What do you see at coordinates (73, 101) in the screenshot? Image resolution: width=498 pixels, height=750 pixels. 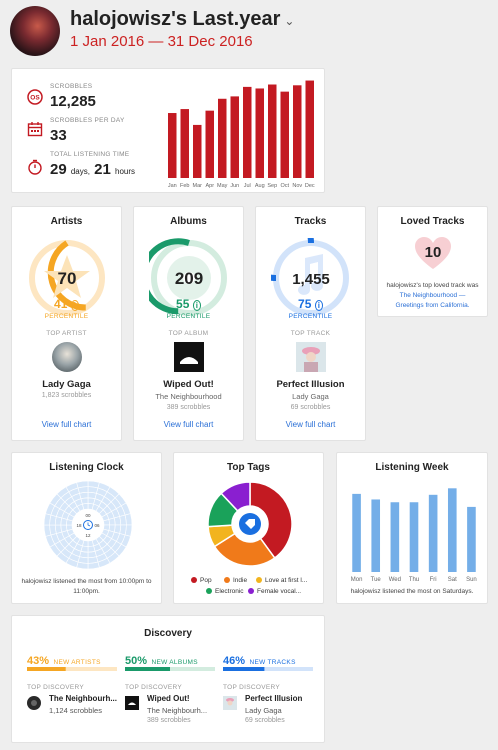 I see `scrobbles-value: 12,285` at bounding box center [73, 101].